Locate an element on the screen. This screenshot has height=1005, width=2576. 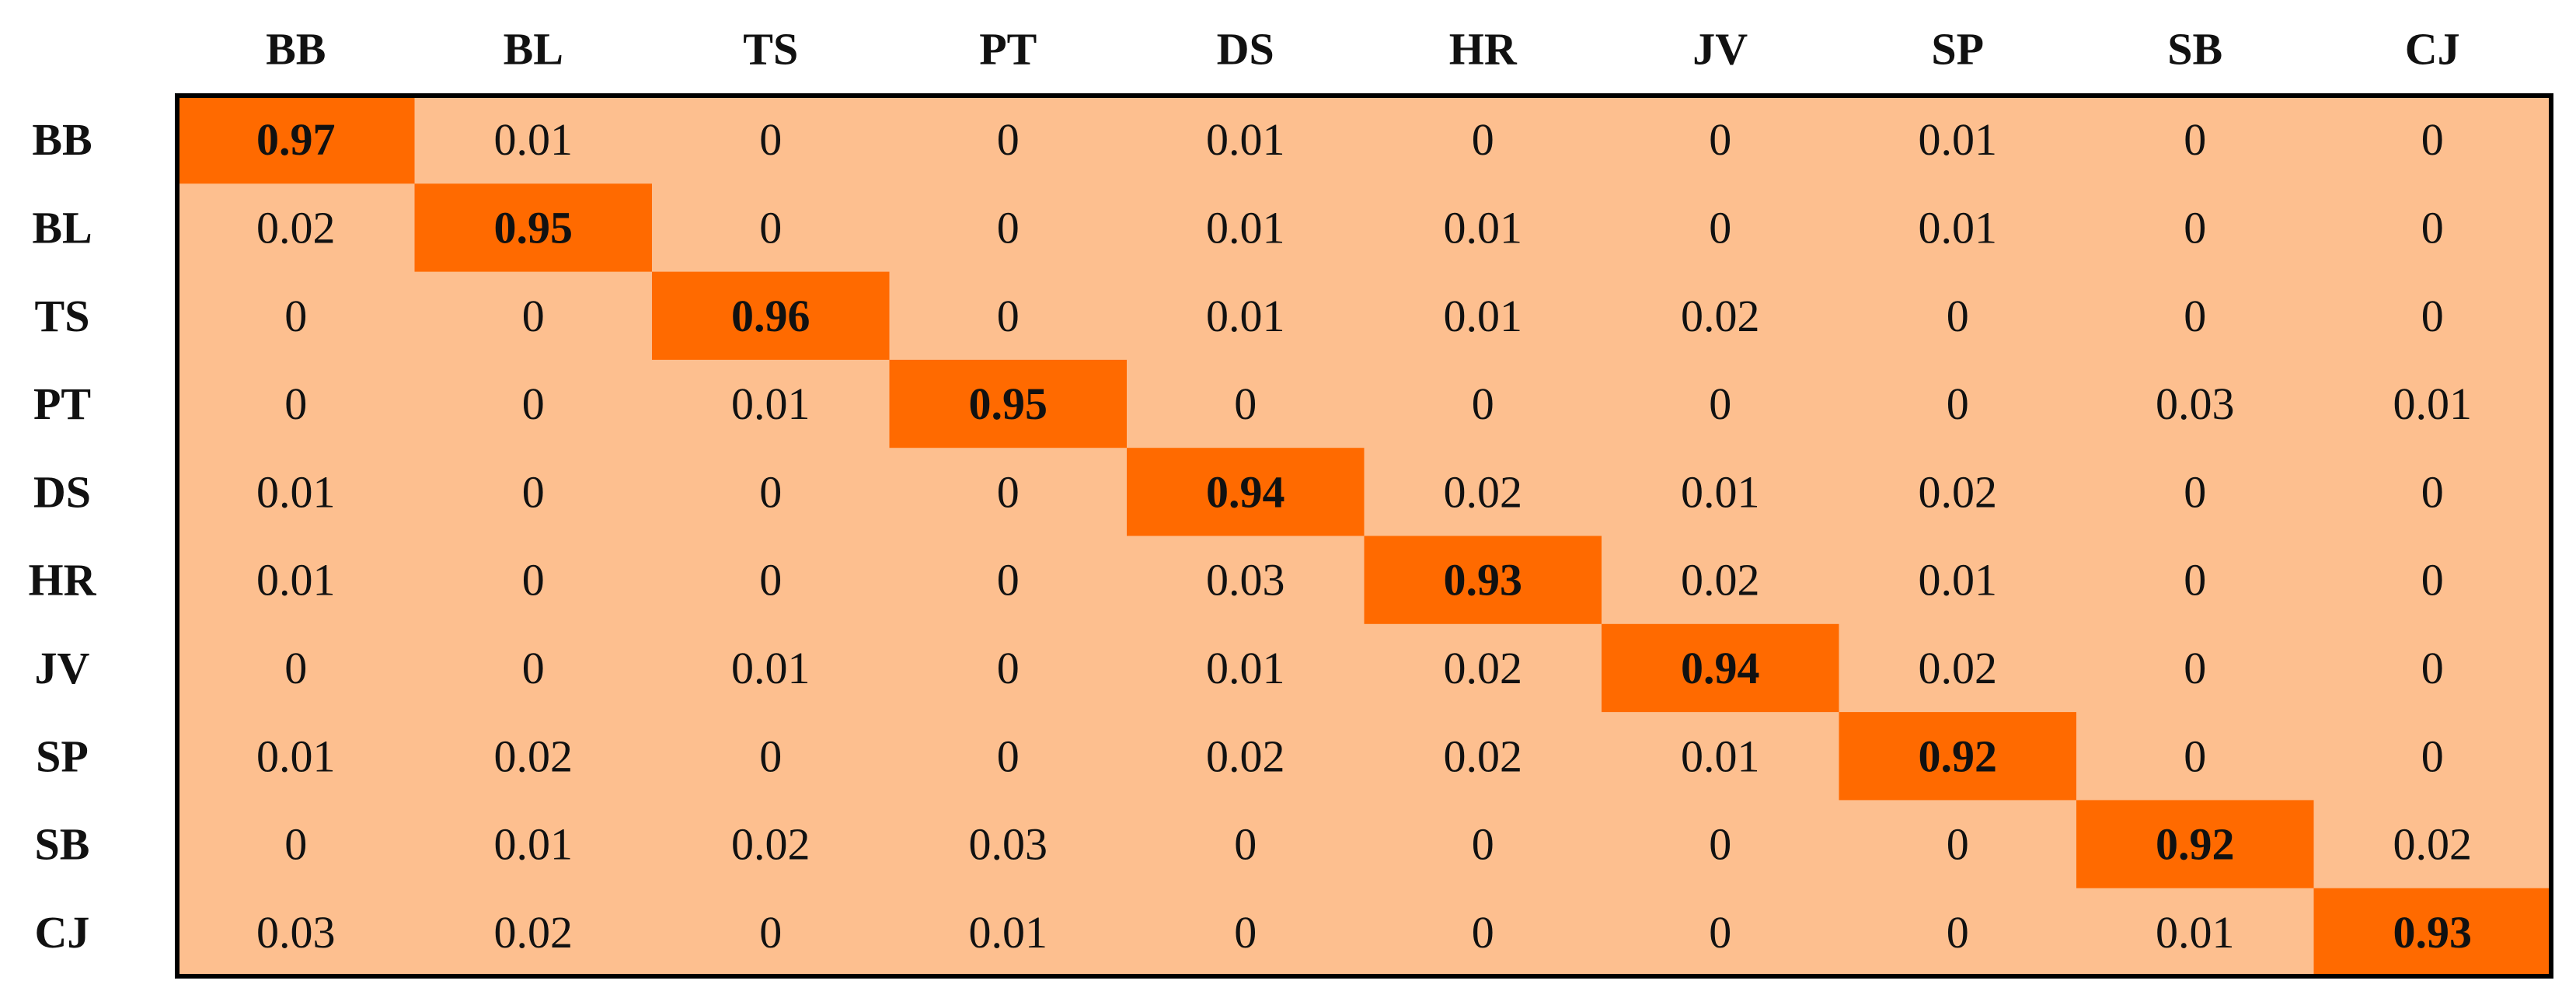
row-header: SP is located at coordinates (62, 756).